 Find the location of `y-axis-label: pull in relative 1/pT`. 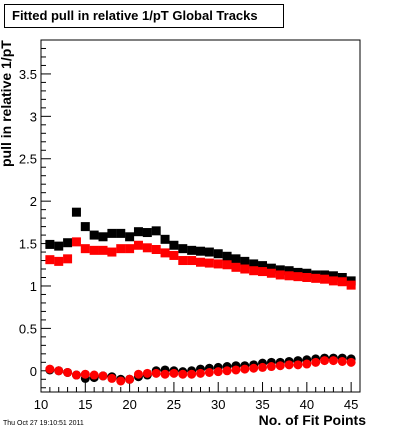

y-axis-label: pull in relative 1/pT is located at coordinates (7, 103).